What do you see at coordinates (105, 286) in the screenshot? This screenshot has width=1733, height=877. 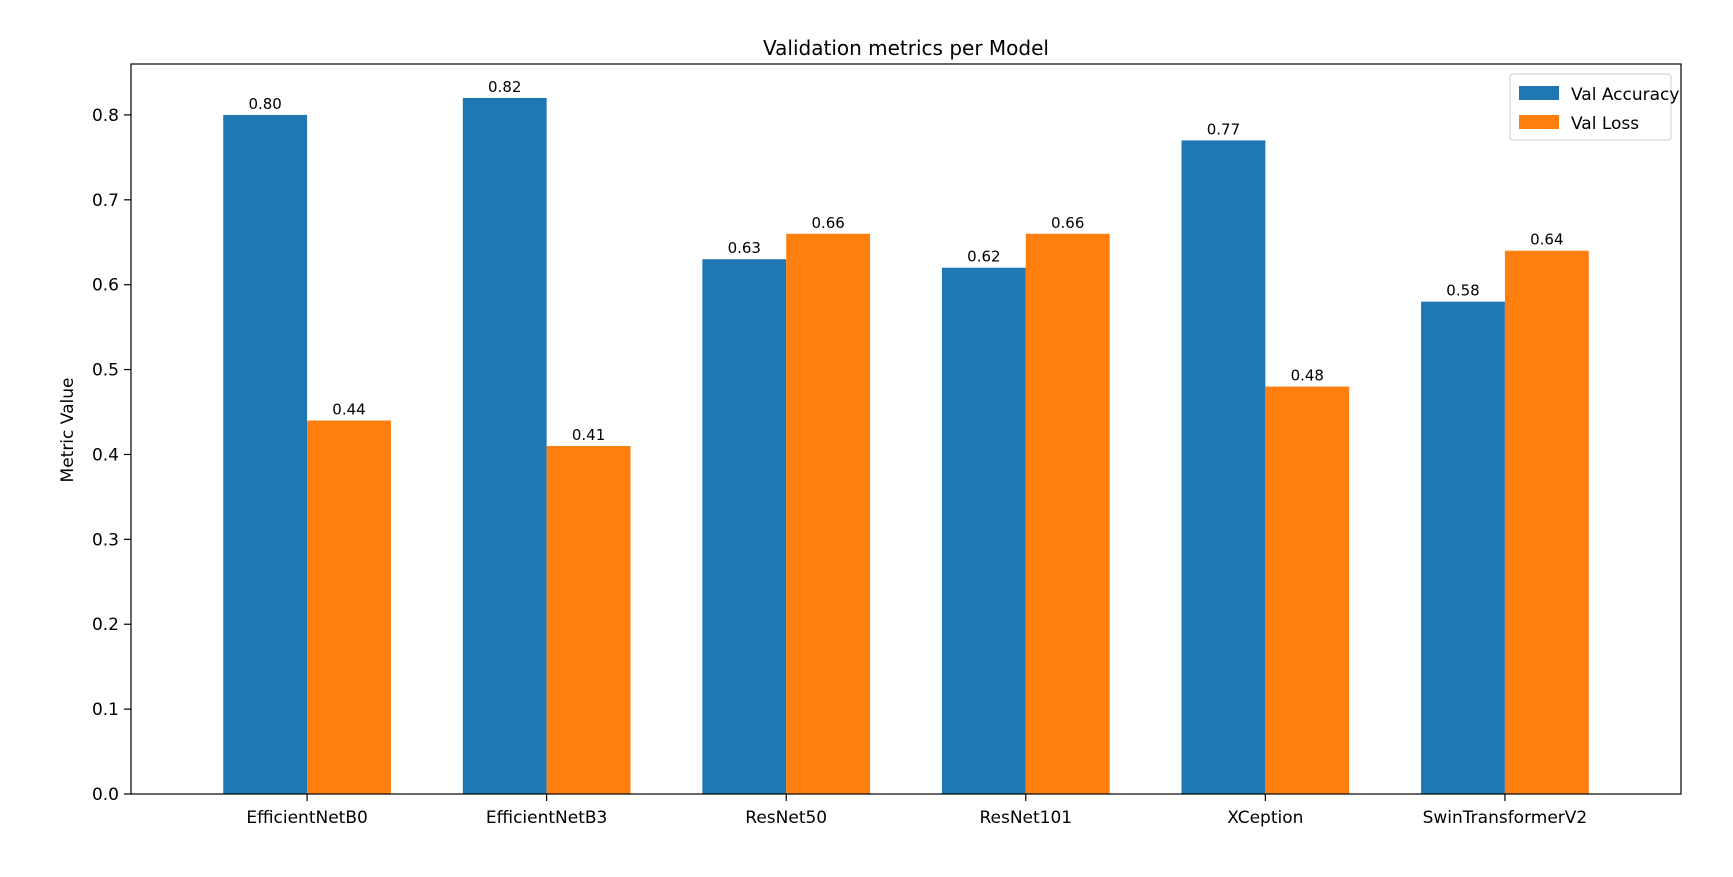 I see `y-tick-label: 0.6` at bounding box center [105, 286].